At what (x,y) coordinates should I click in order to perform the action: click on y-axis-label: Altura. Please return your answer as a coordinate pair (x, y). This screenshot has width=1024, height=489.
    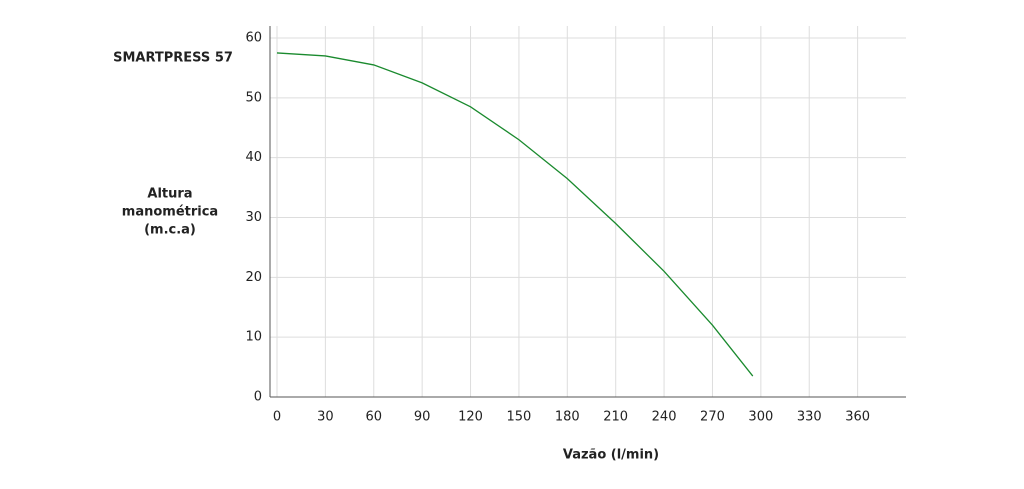
    Looking at the image, I should click on (169, 194).